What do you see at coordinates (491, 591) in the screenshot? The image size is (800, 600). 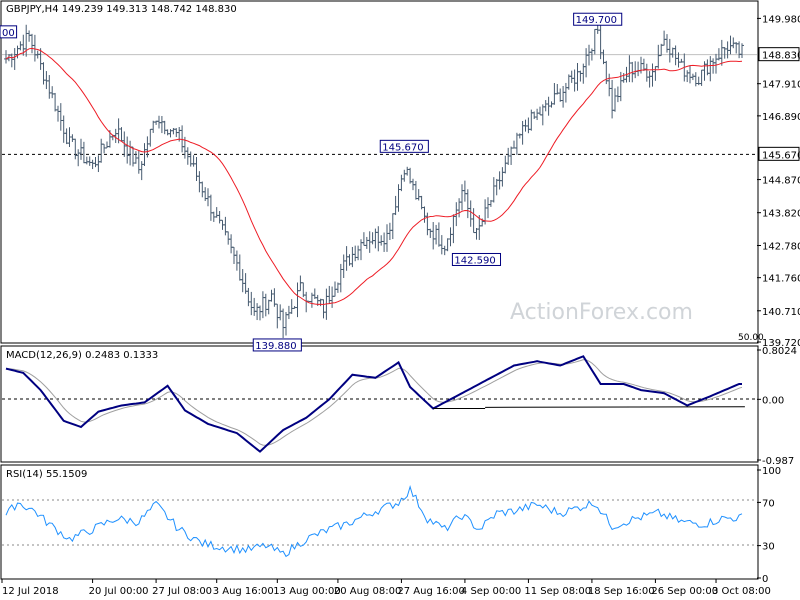 I see `time-tick-label: 4 Sep 00:00` at bounding box center [491, 591].